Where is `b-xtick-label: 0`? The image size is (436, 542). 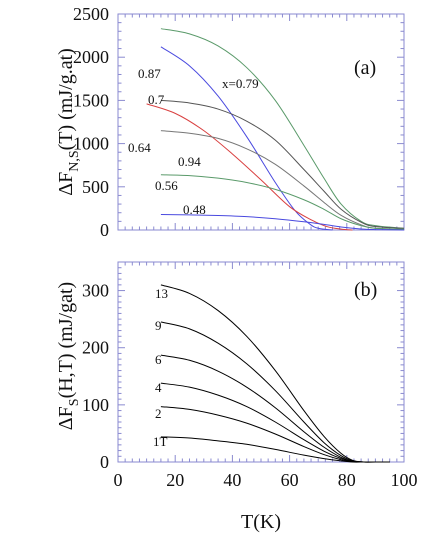 b-xtick-label: 0 is located at coordinates (118, 480).